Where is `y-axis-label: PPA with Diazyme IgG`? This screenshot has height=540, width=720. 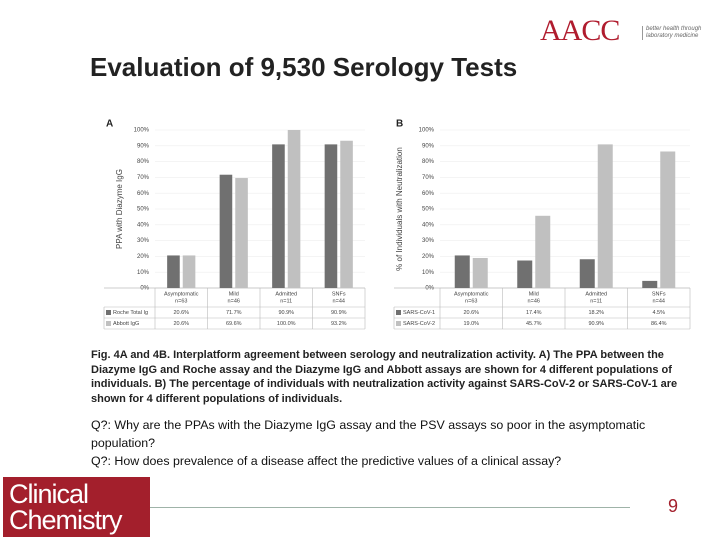 y-axis-label: PPA with Diazyme IgG is located at coordinates (119, 209).